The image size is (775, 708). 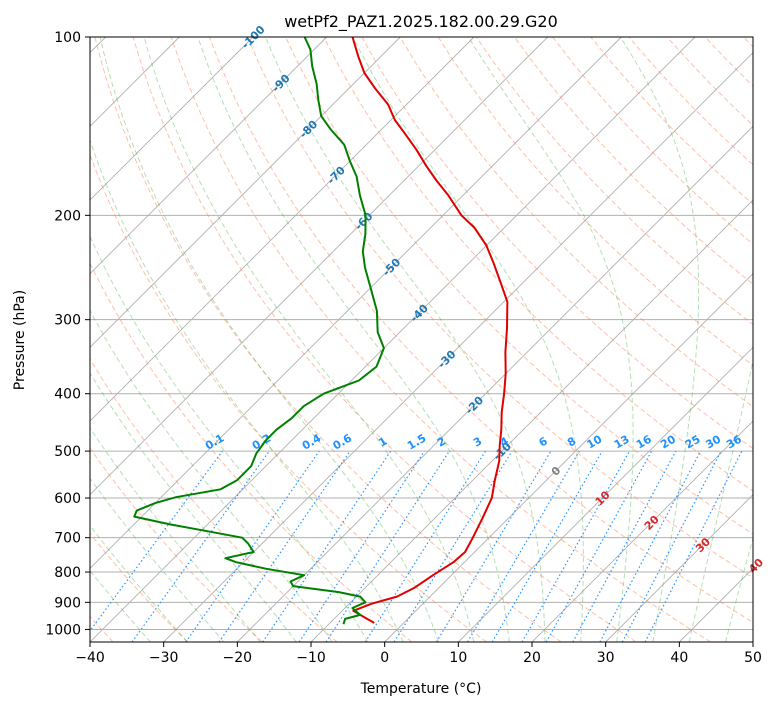 What do you see at coordinates (67, 395) in the screenshot?
I see `y-tick-label: 400` at bounding box center [67, 395].